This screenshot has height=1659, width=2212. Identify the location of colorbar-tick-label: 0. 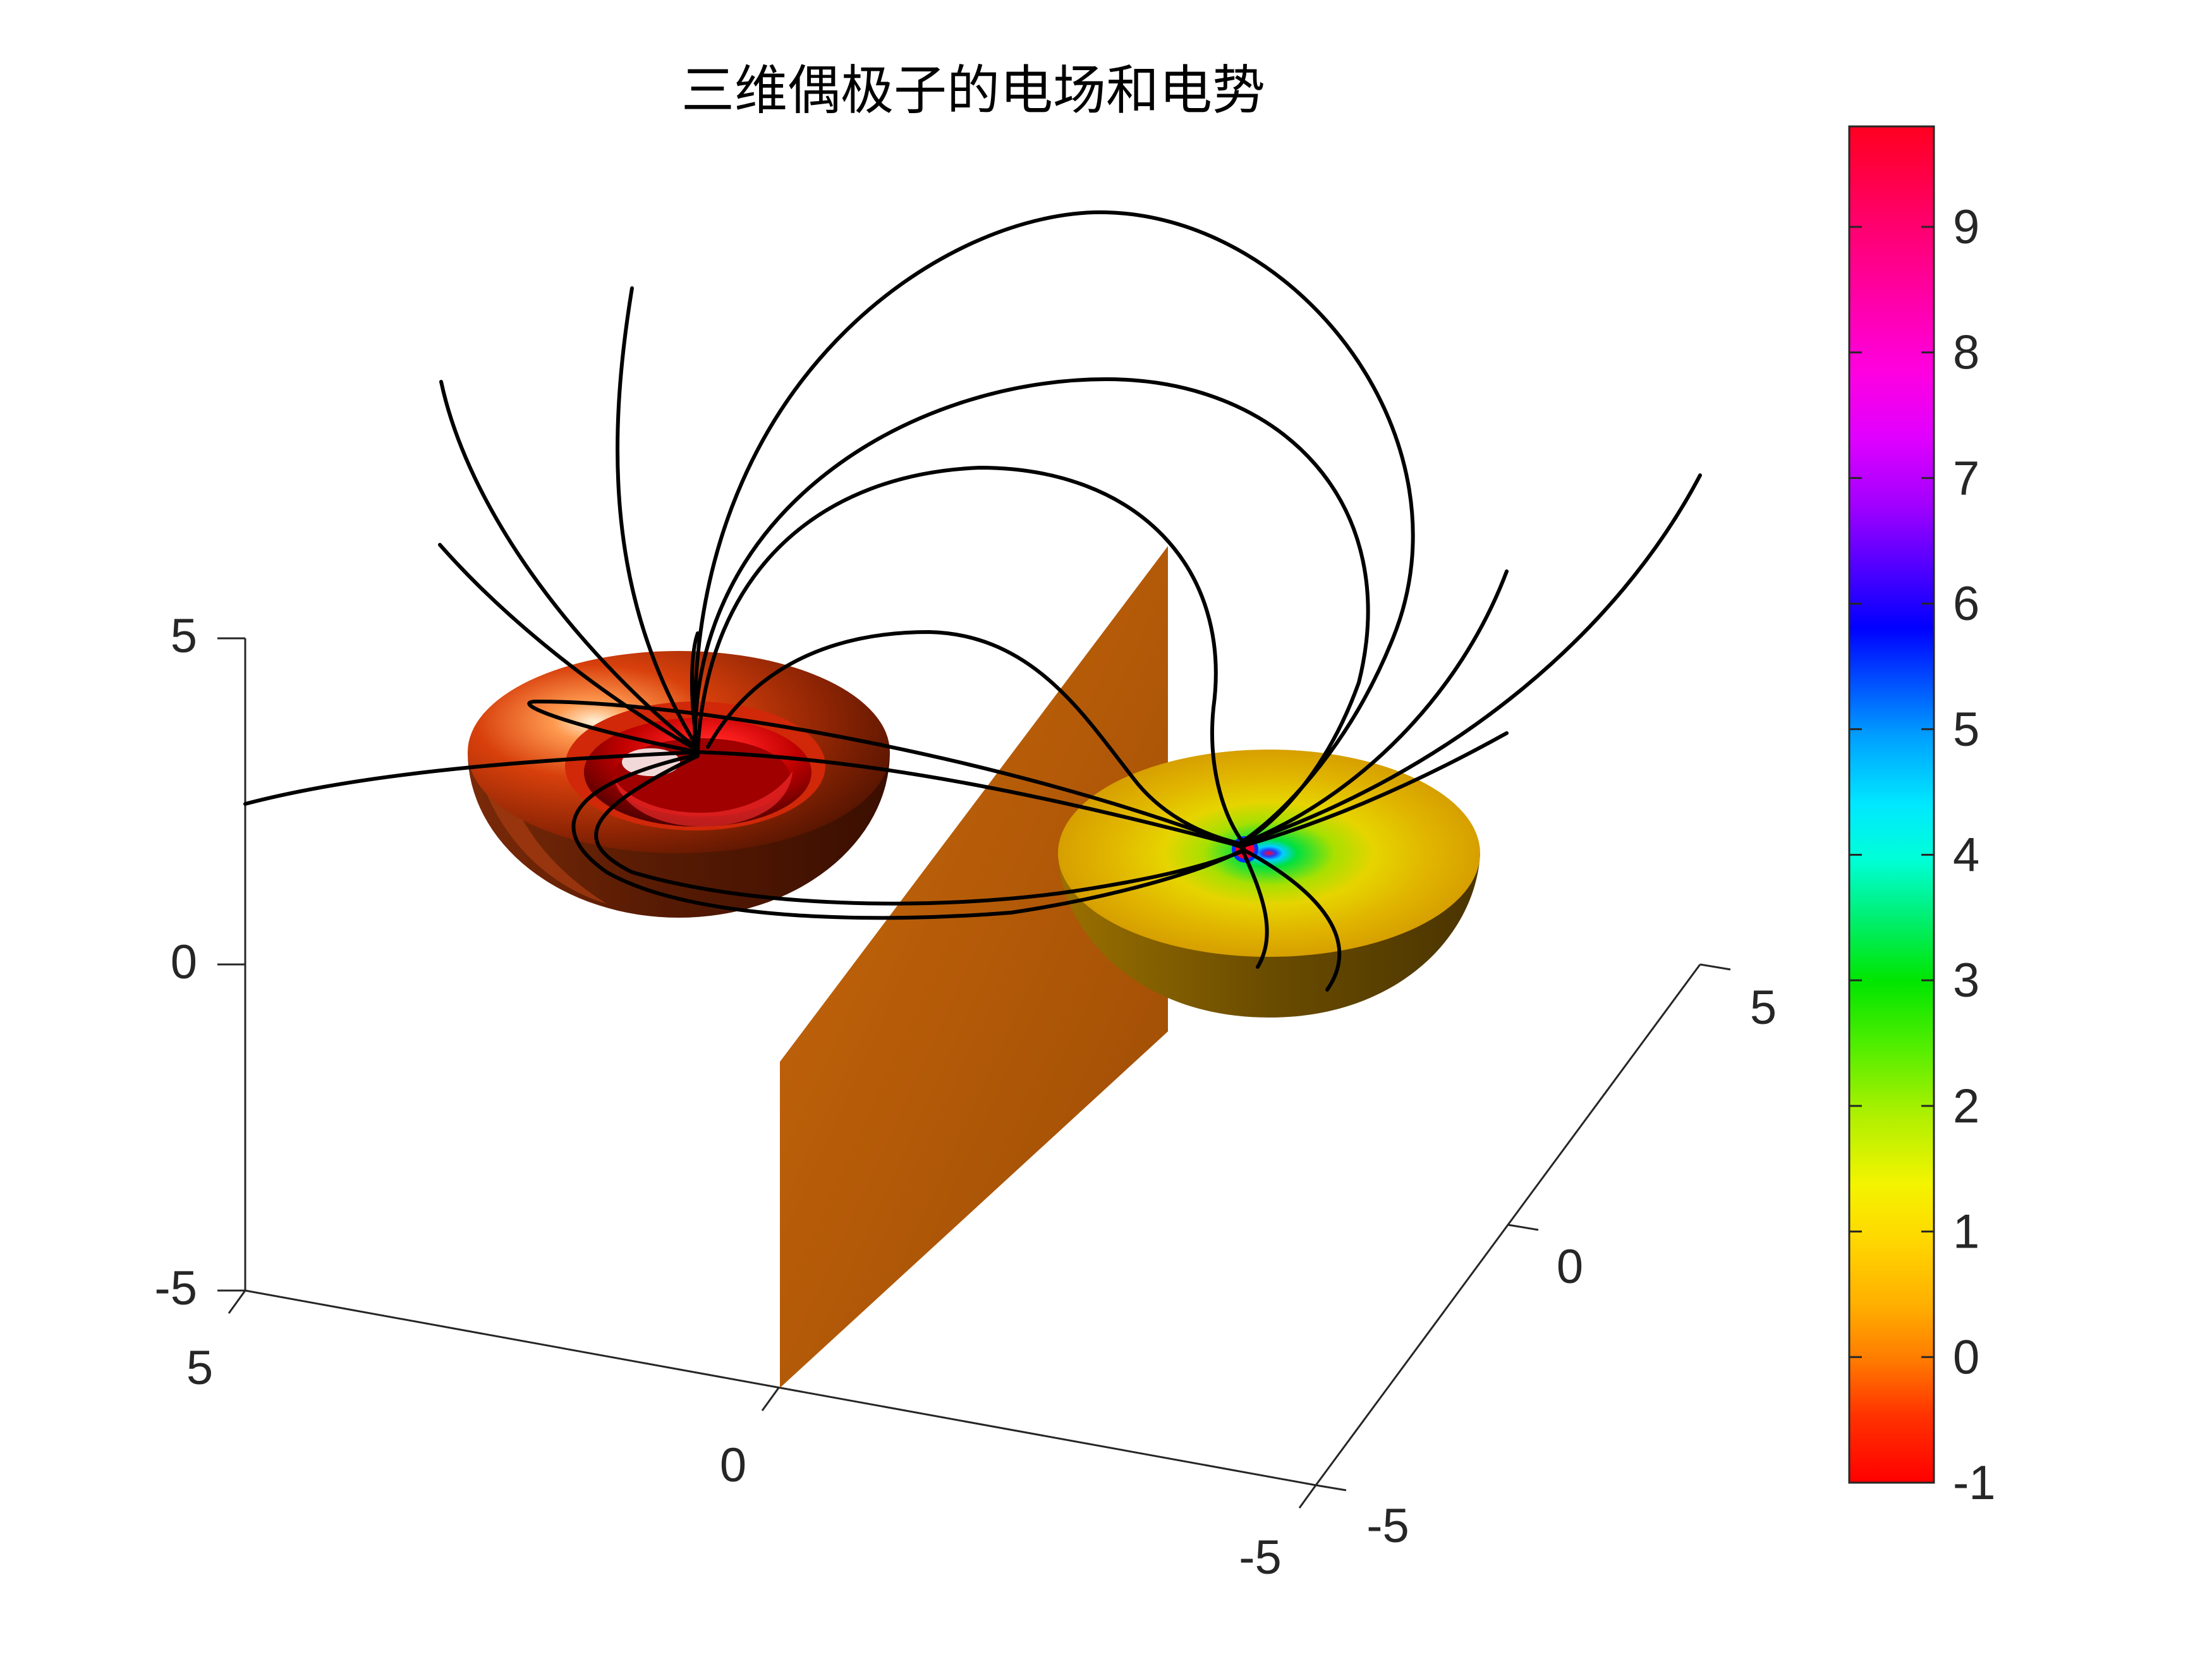
(1966, 1357).